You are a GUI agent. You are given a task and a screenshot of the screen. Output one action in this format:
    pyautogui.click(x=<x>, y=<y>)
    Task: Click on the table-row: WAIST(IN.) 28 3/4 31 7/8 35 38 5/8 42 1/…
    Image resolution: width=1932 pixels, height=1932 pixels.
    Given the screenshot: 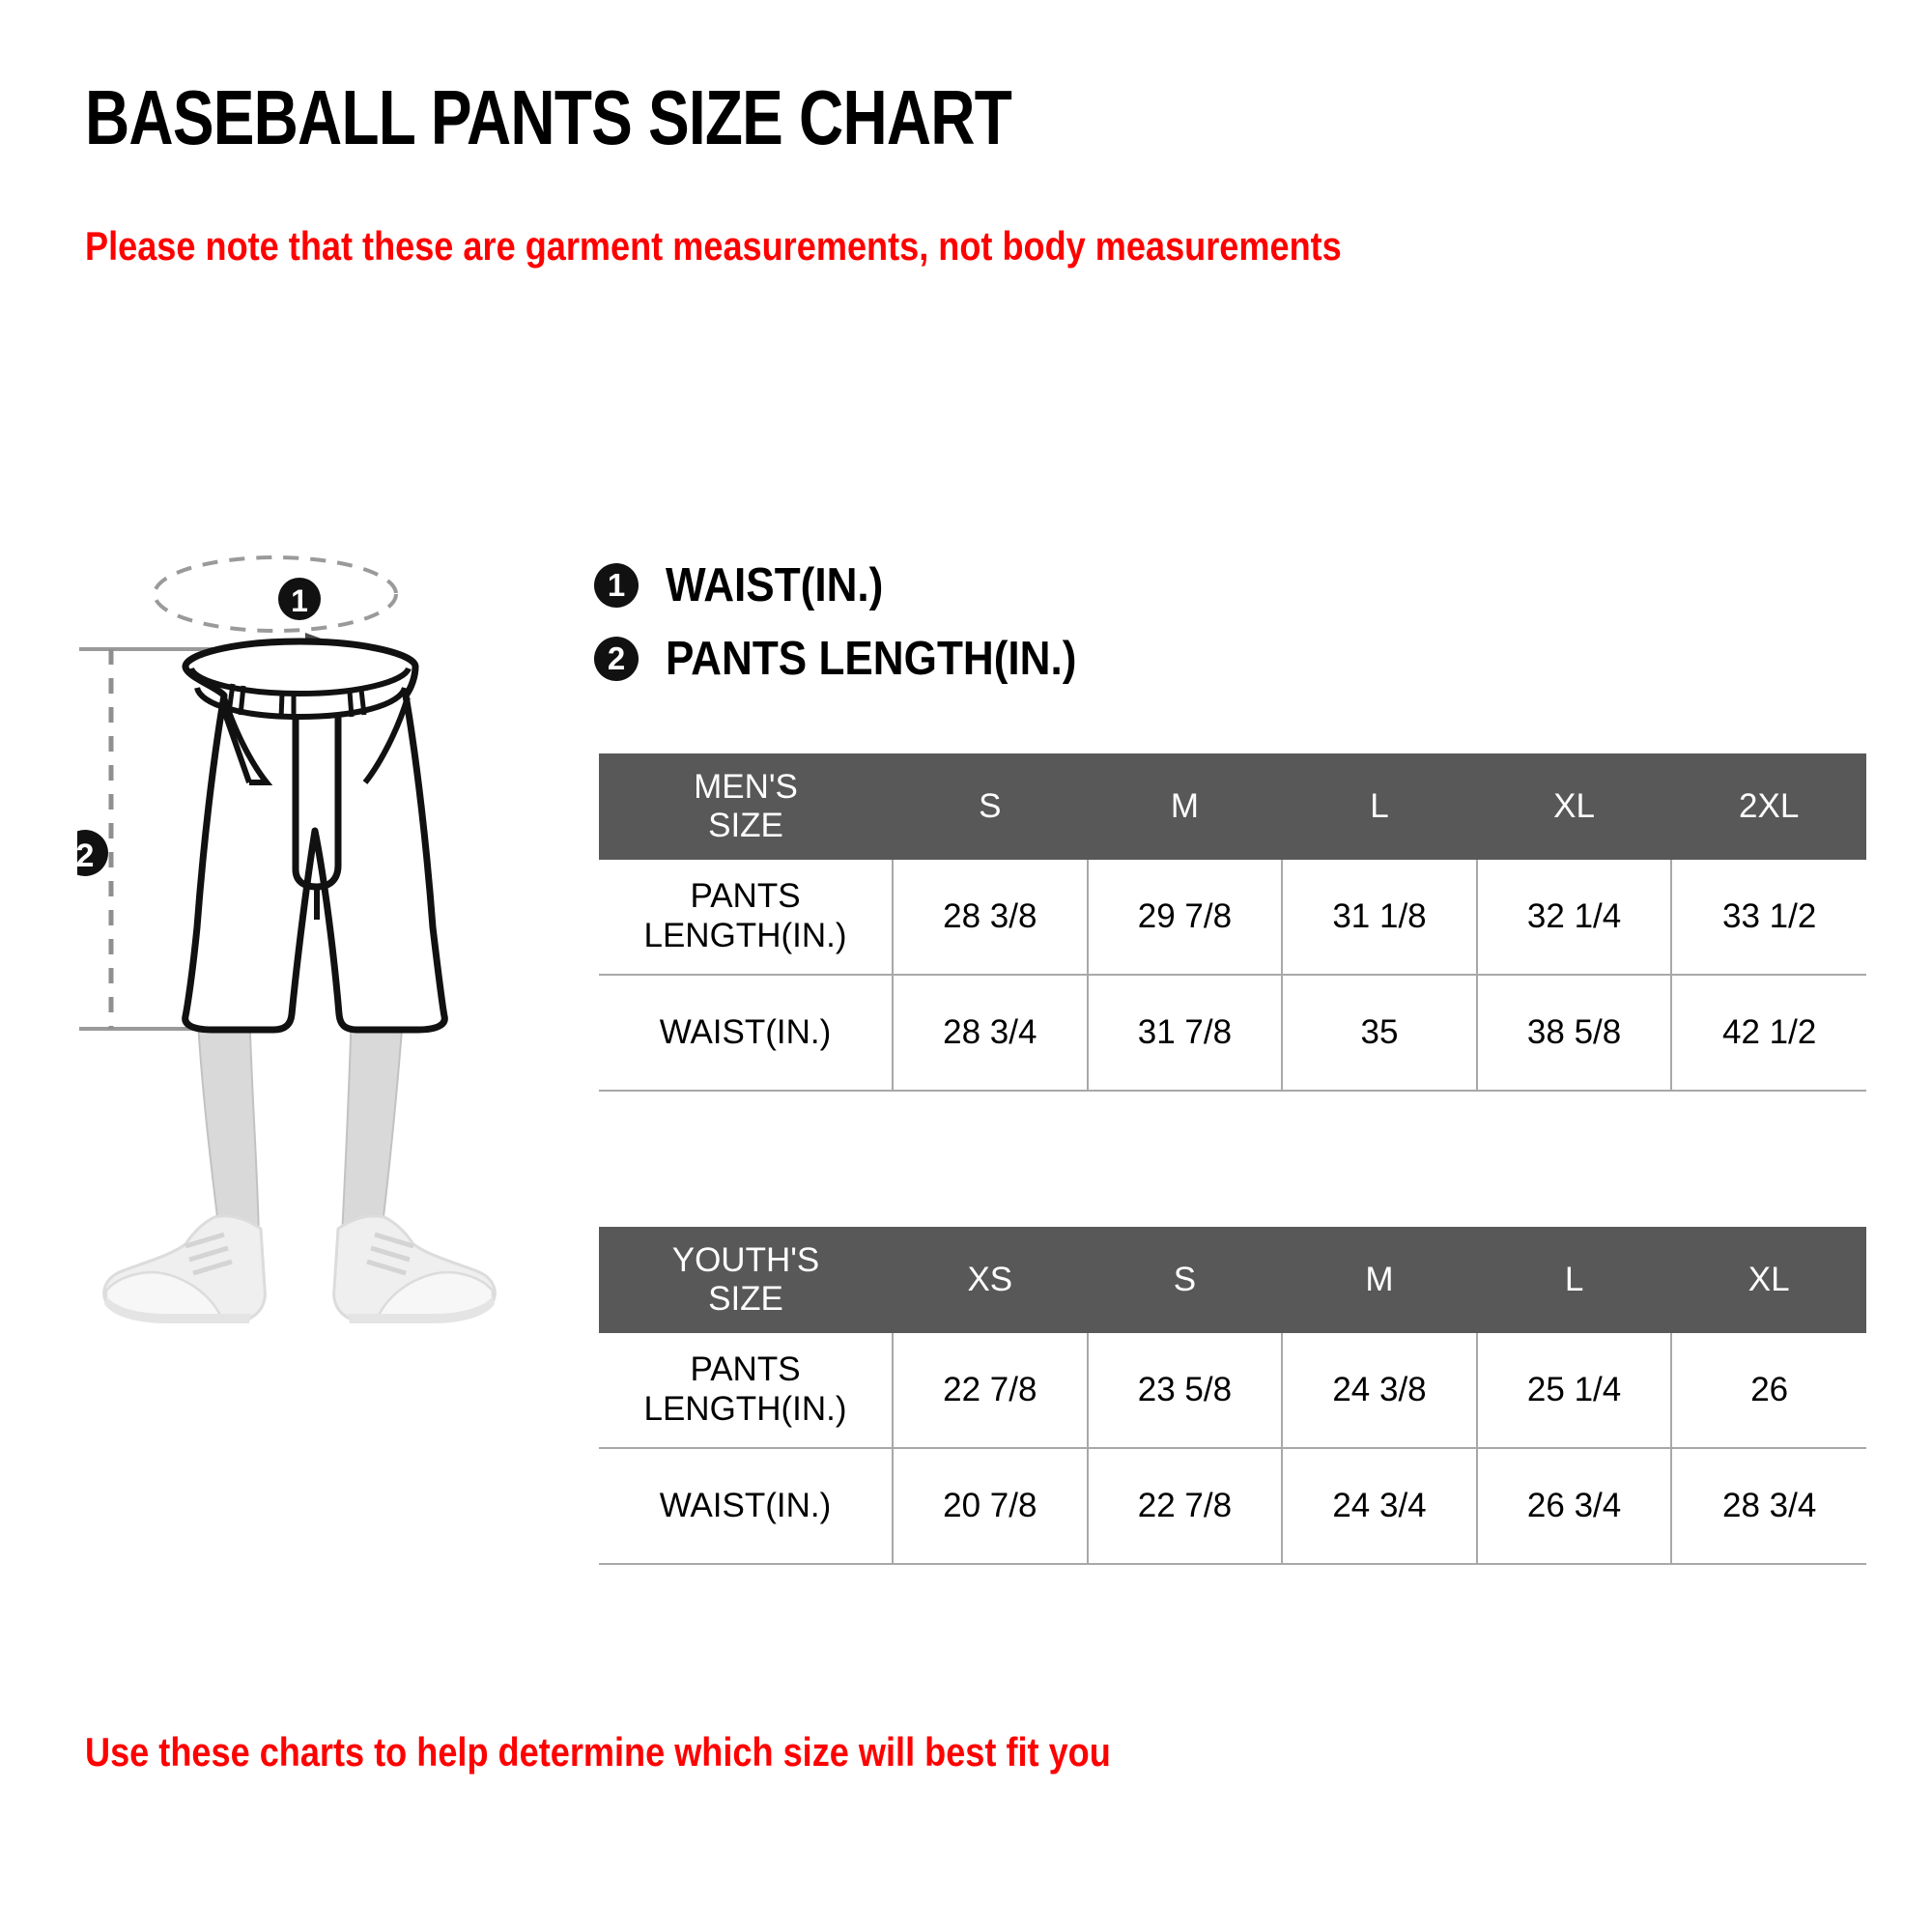 What is the action you would take?
    pyautogui.click(x=1232, y=1033)
    